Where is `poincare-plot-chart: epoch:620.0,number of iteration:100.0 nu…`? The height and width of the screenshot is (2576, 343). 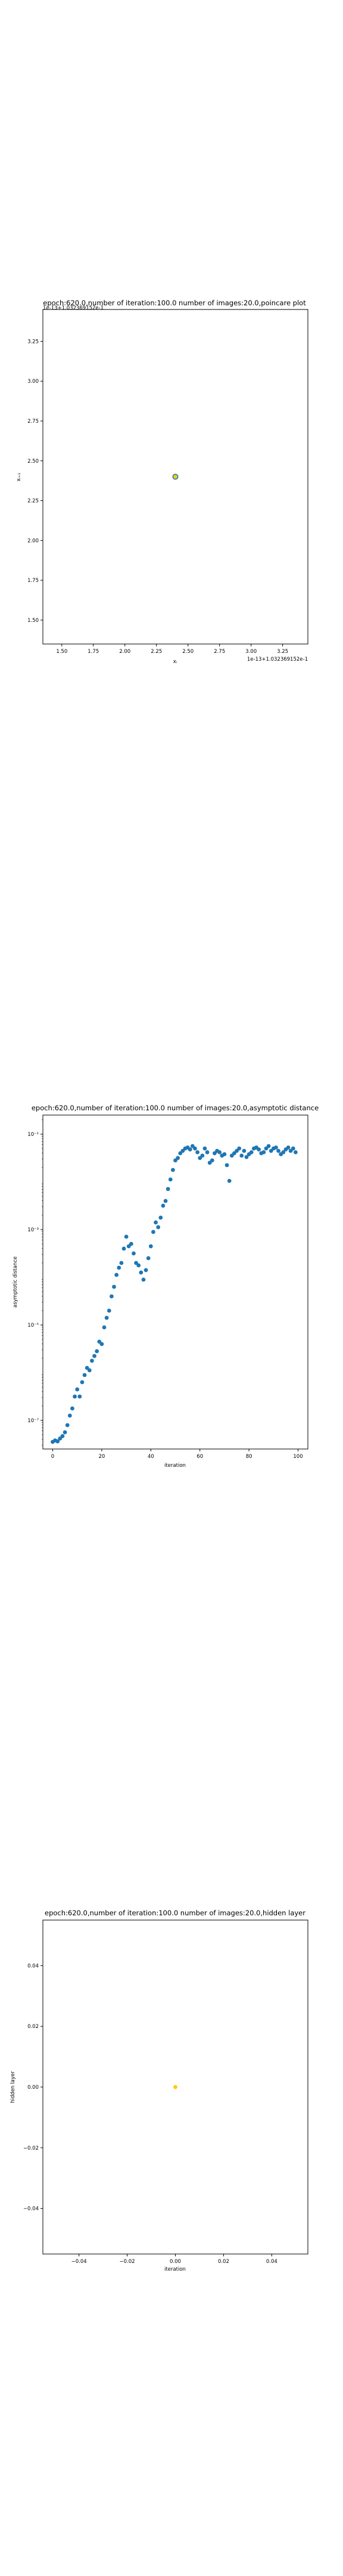
poincare-plot-chart: epoch:620.0,number of iteration:100.0 nu… is located at coordinates (162, 482).